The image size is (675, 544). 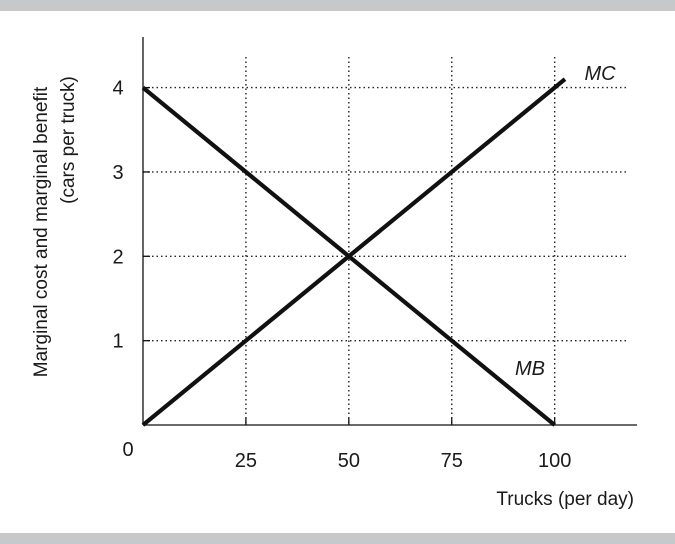 I want to click on x-tick-label-25: 25, so click(x=246, y=461).